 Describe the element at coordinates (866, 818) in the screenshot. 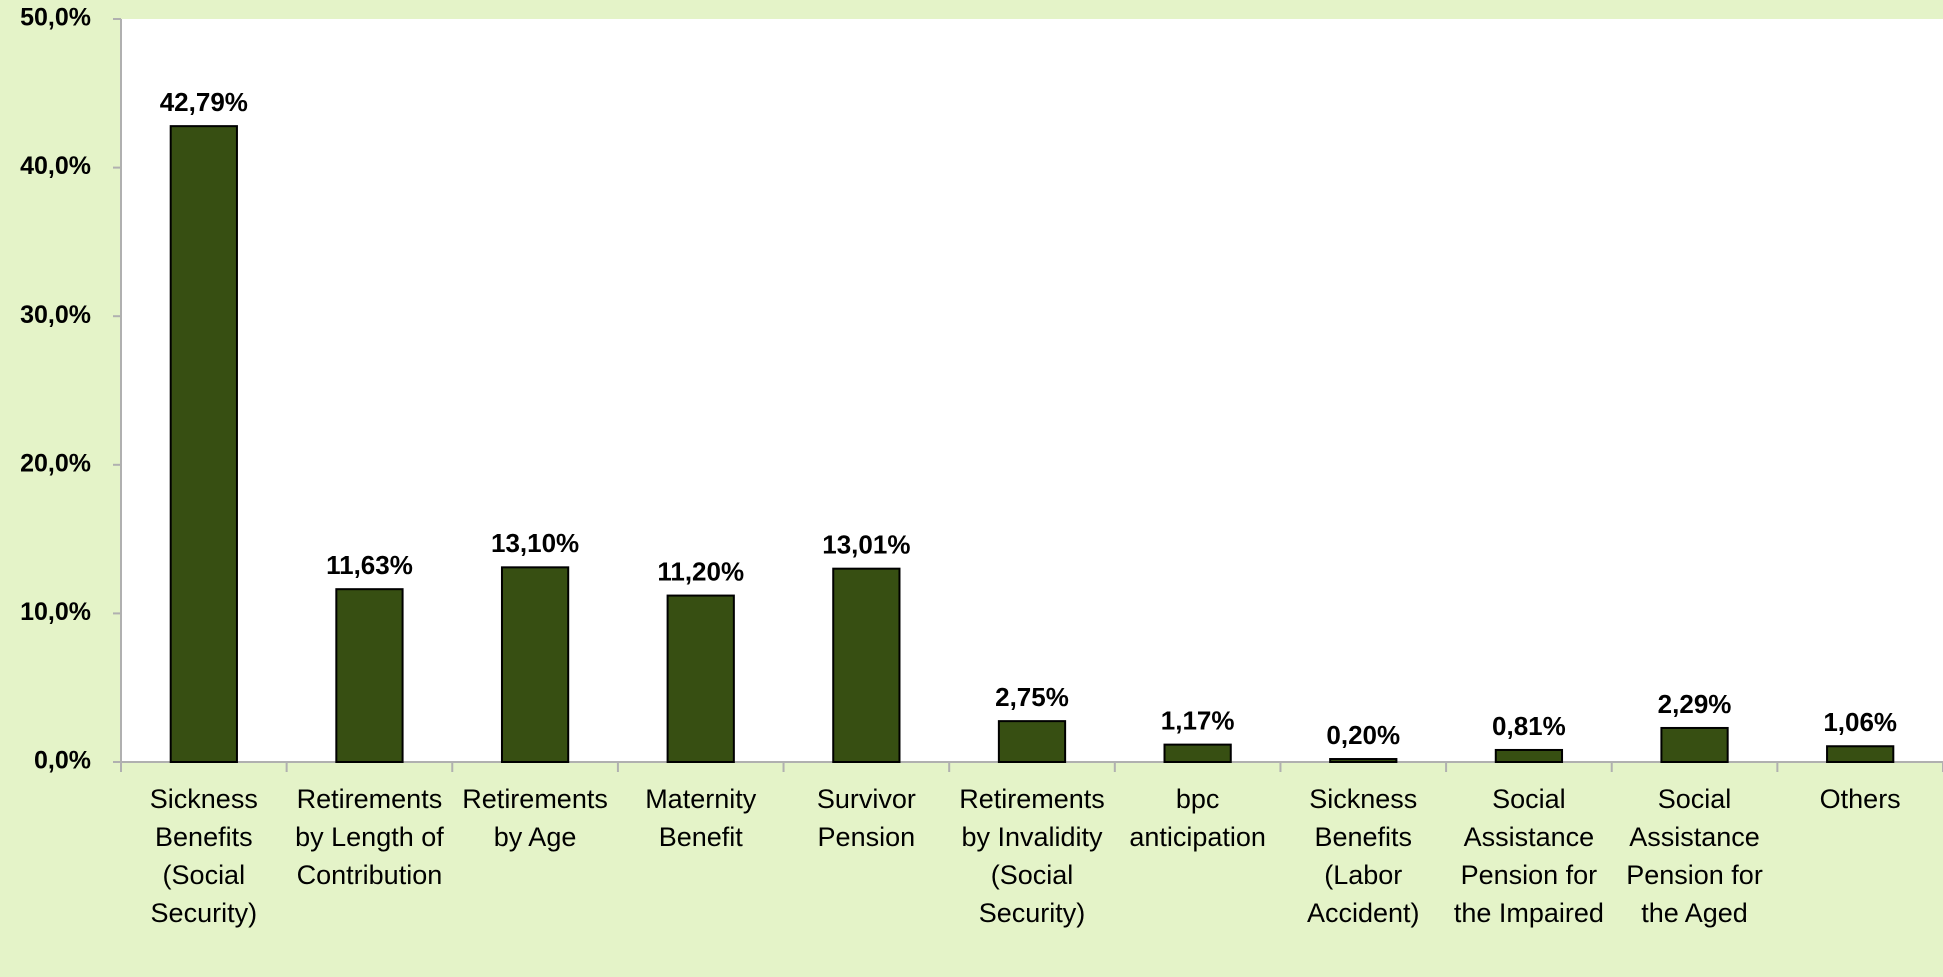

I see `x-tick-label: Survivor Pension` at that location.